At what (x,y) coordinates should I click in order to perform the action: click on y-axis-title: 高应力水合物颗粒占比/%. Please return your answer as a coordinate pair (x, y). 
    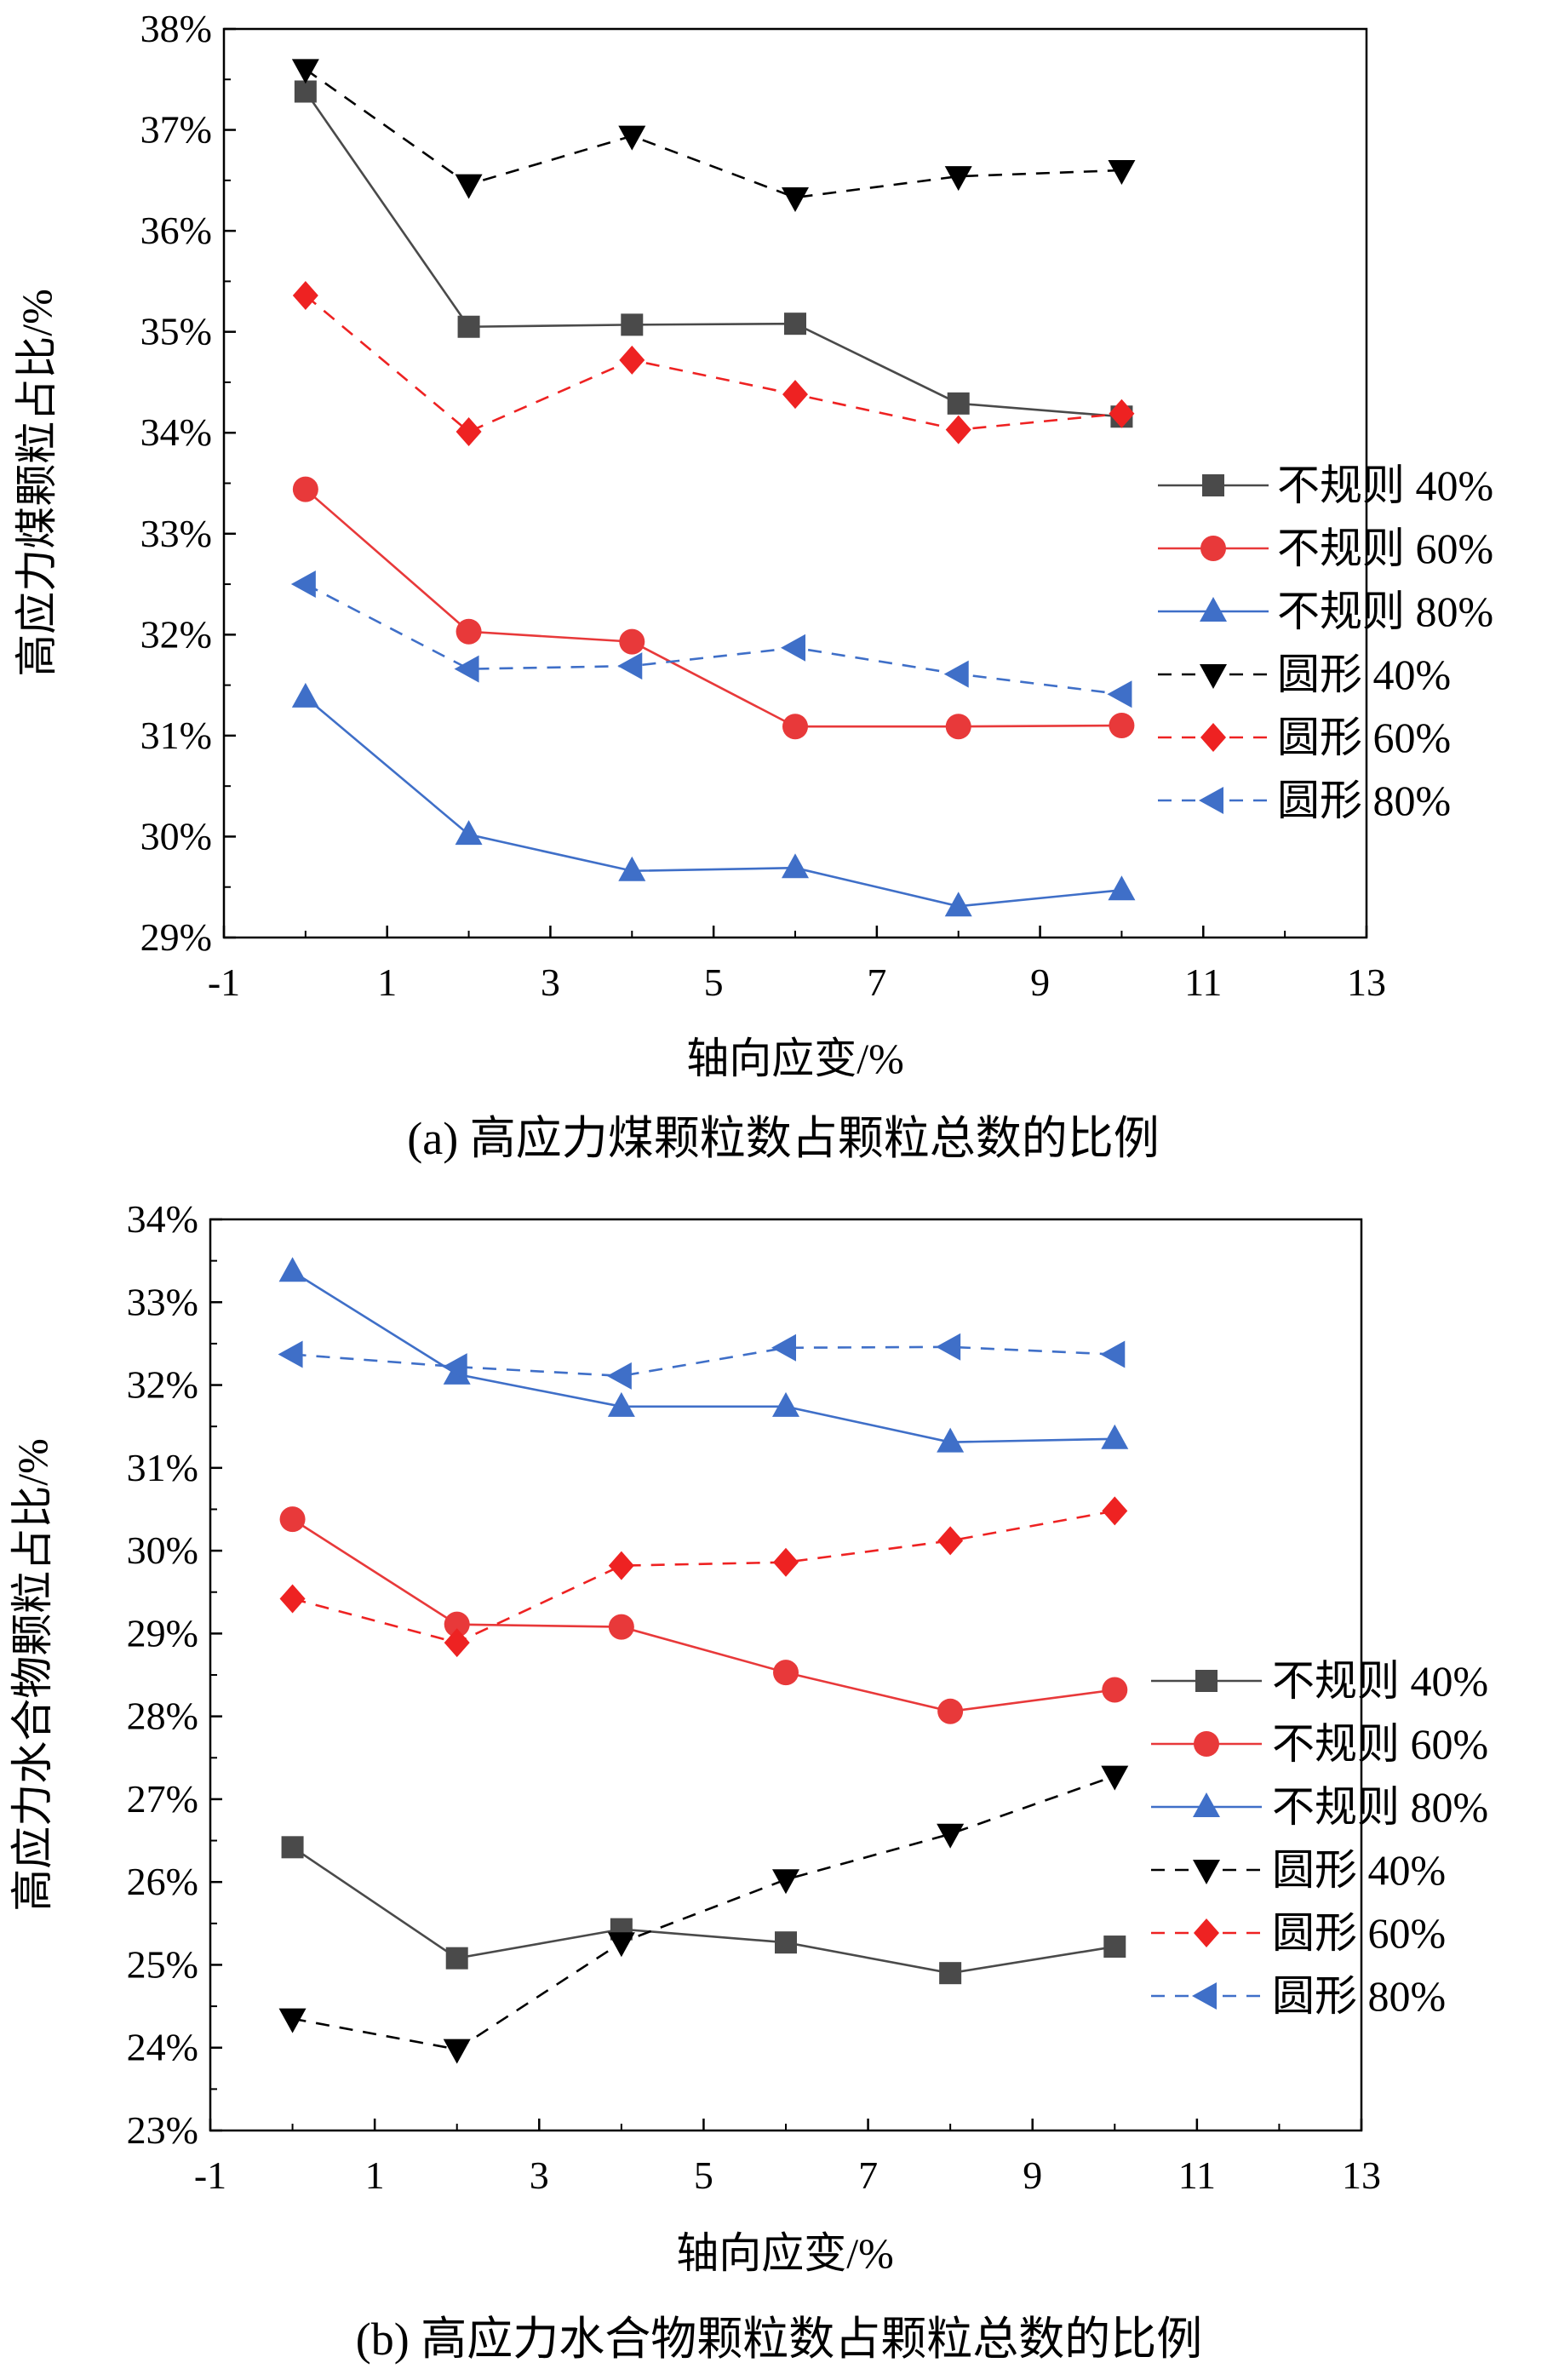
    Looking at the image, I should click on (33, 1675).